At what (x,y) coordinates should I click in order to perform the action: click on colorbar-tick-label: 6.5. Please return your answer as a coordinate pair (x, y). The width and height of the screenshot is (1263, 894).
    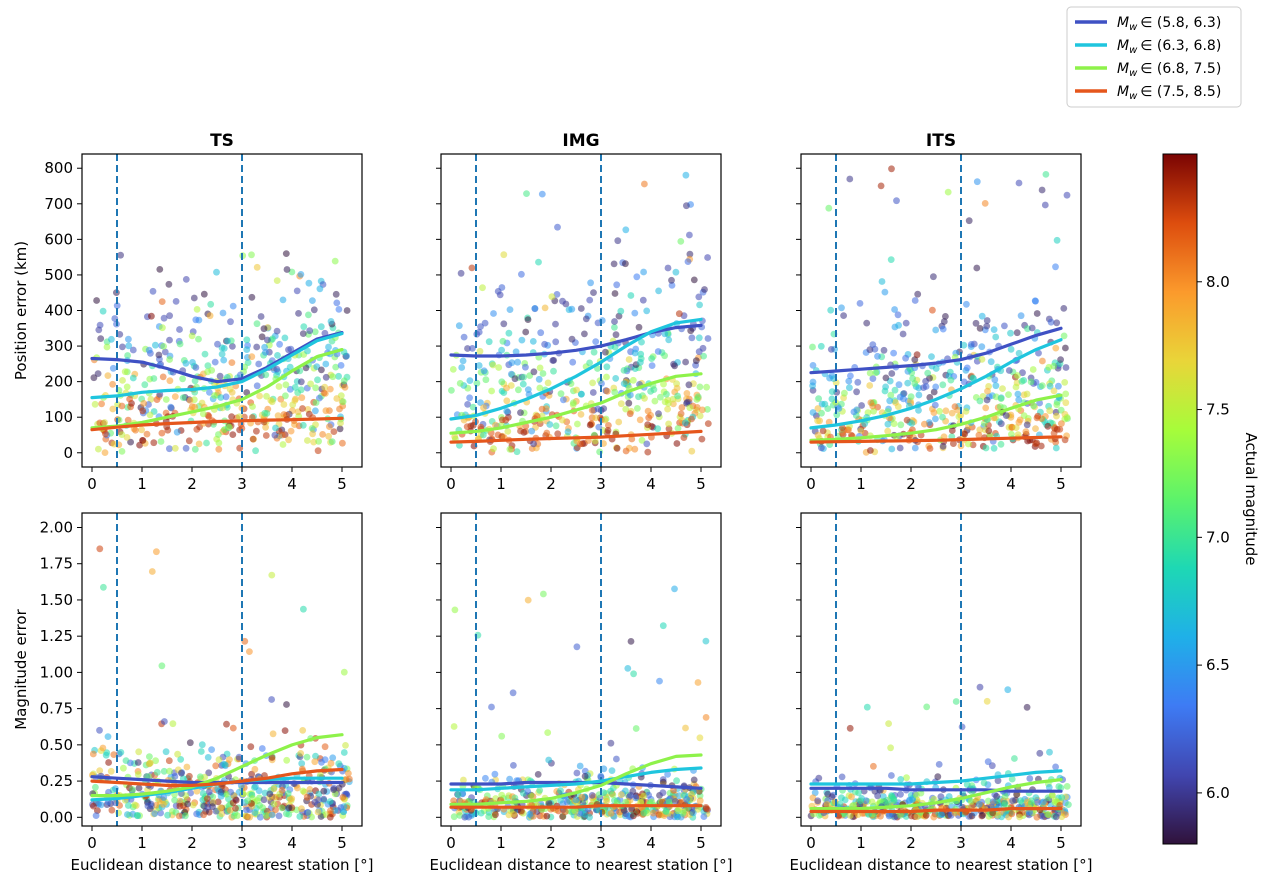
    Looking at the image, I should click on (1218, 665).